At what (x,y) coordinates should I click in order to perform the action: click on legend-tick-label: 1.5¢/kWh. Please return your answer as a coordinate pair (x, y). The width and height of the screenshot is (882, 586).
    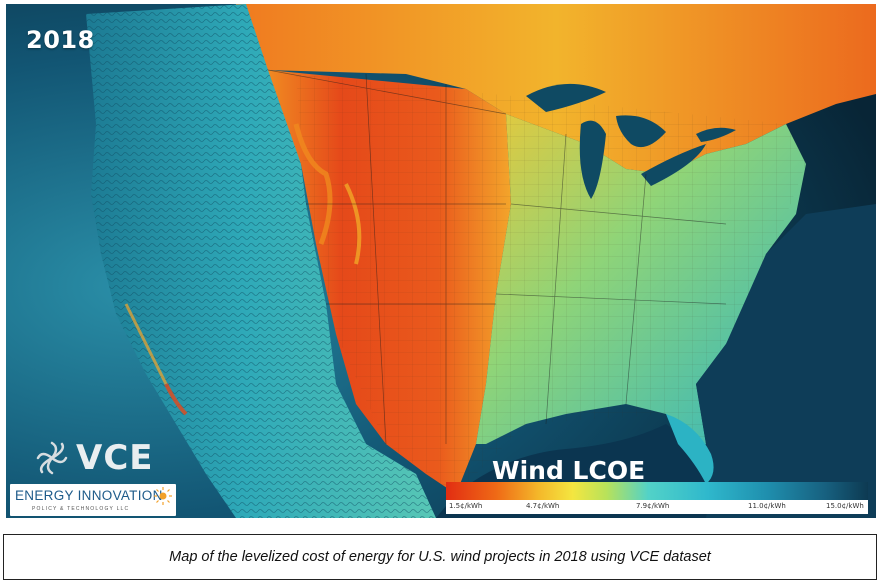
    Looking at the image, I should click on (466, 506).